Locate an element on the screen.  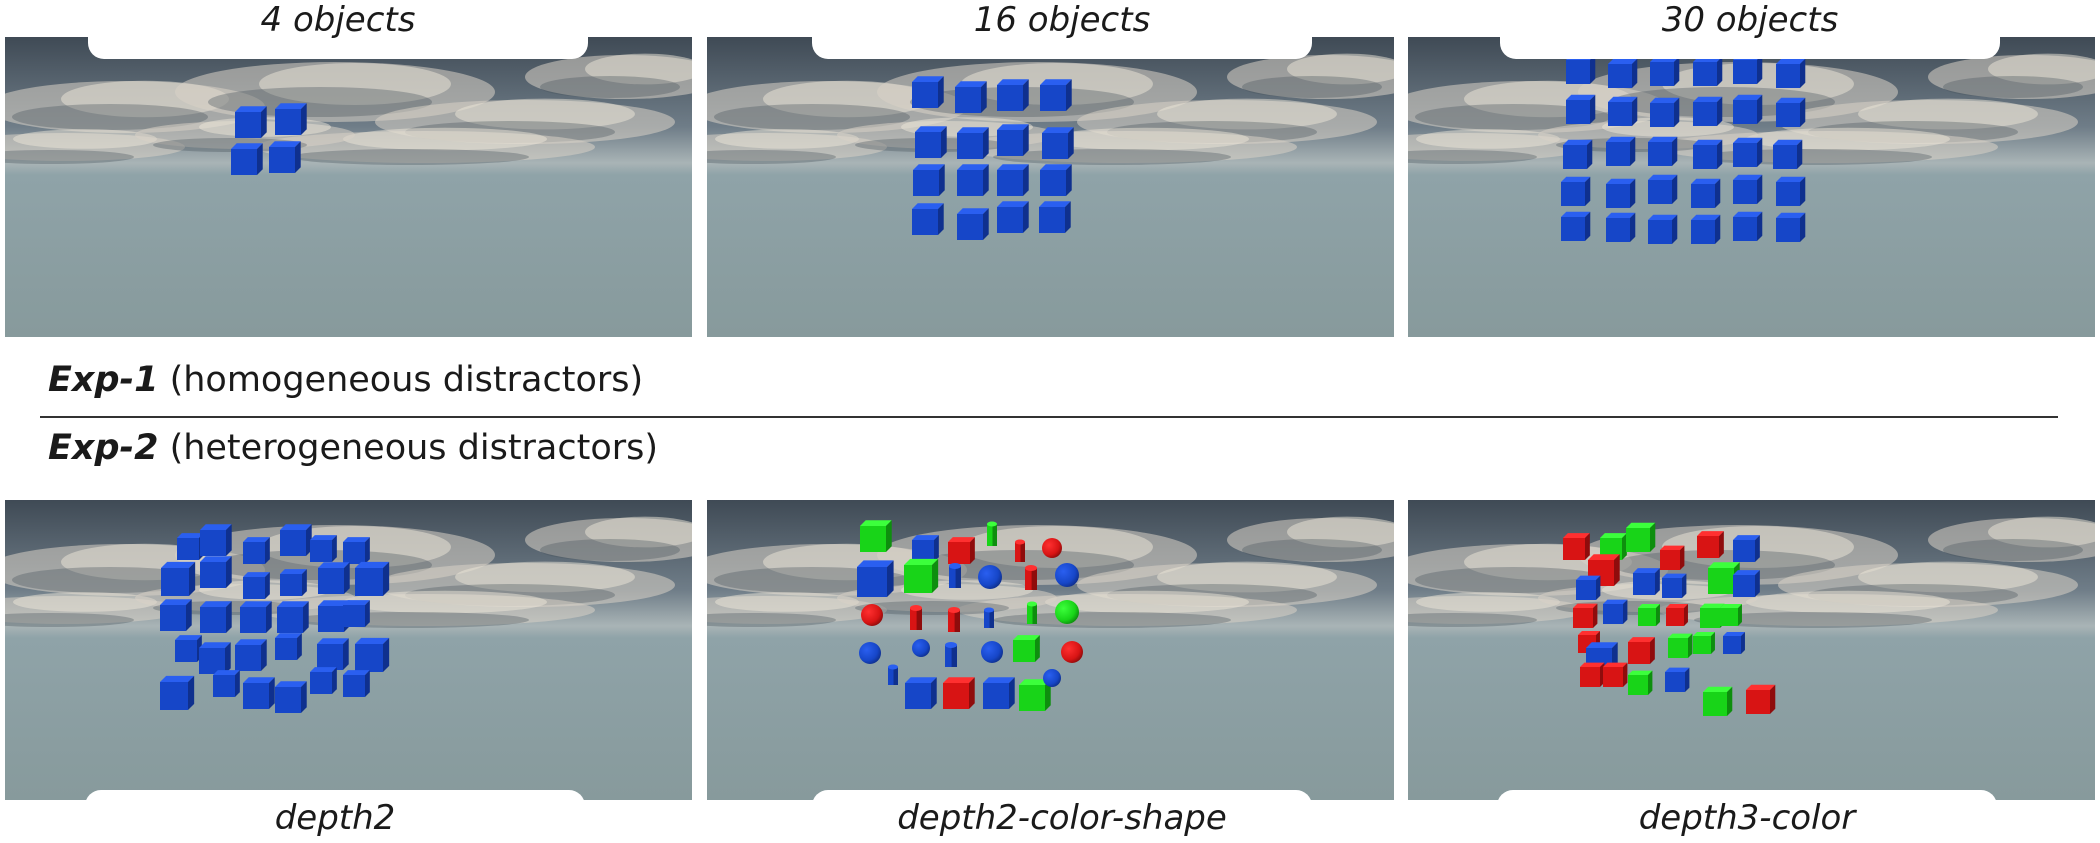
scene-16-objects is located at coordinates (1050, 187).